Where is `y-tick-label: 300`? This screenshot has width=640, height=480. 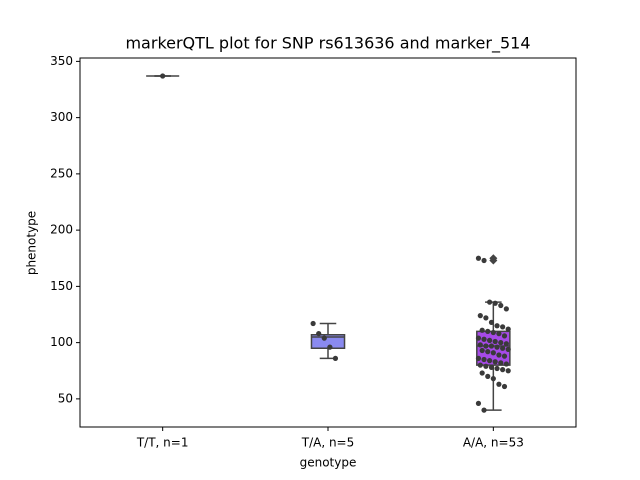 y-tick-label: 300 is located at coordinates (61, 117).